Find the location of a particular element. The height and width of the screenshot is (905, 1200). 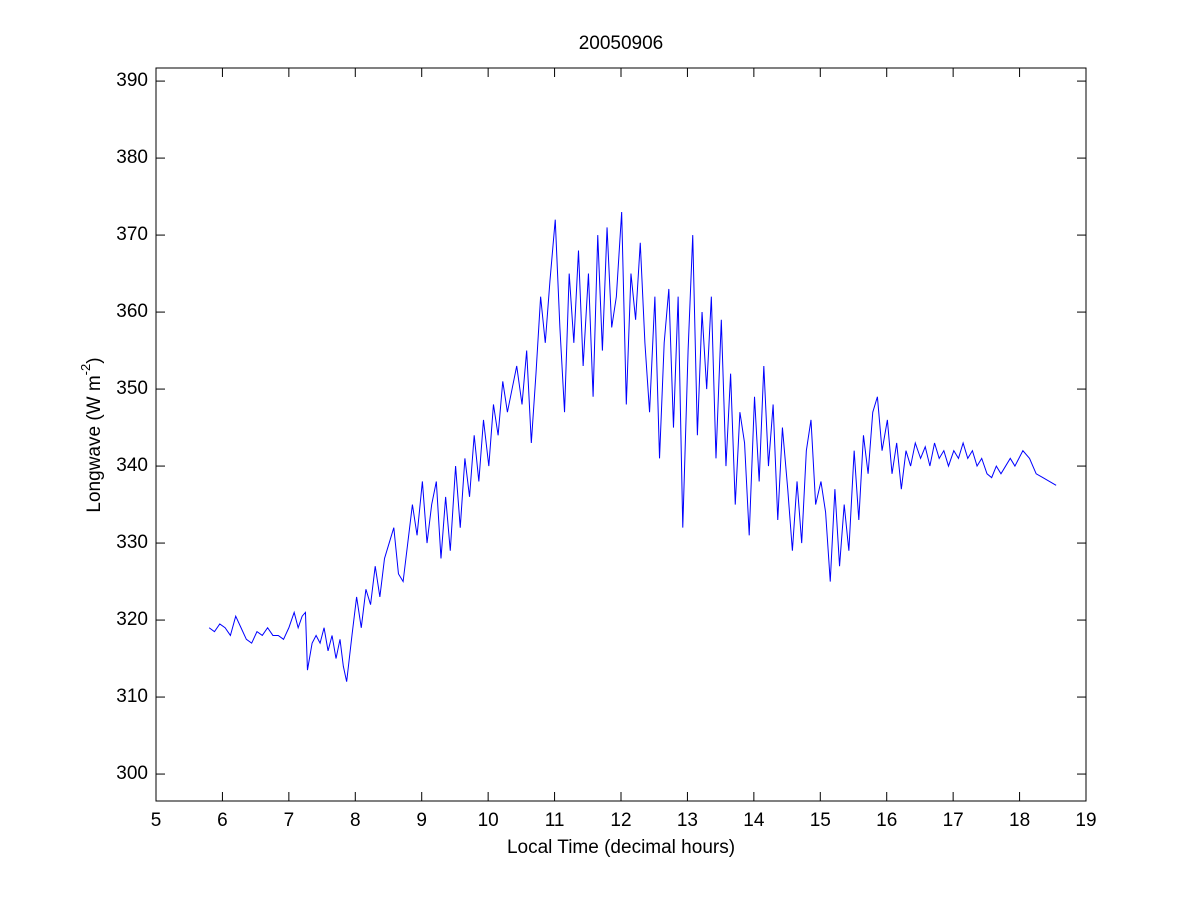

x-axis-label: Local Time (decimal hours) is located at coordinates (621, 847).